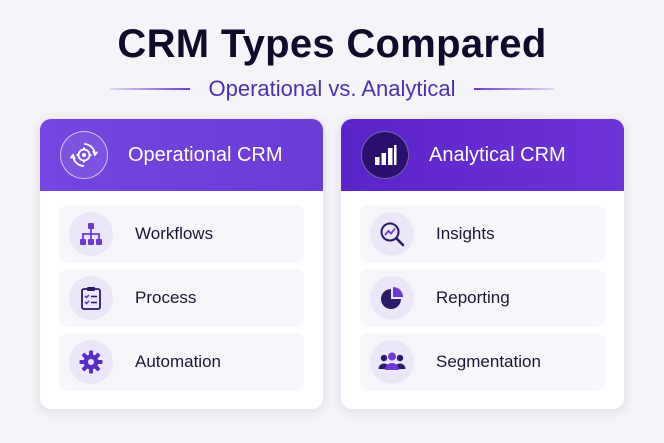  What do you see at coordinates (392, 362) in the screenshot?
I see `people-group-icon` at bounding box center [392, 362].